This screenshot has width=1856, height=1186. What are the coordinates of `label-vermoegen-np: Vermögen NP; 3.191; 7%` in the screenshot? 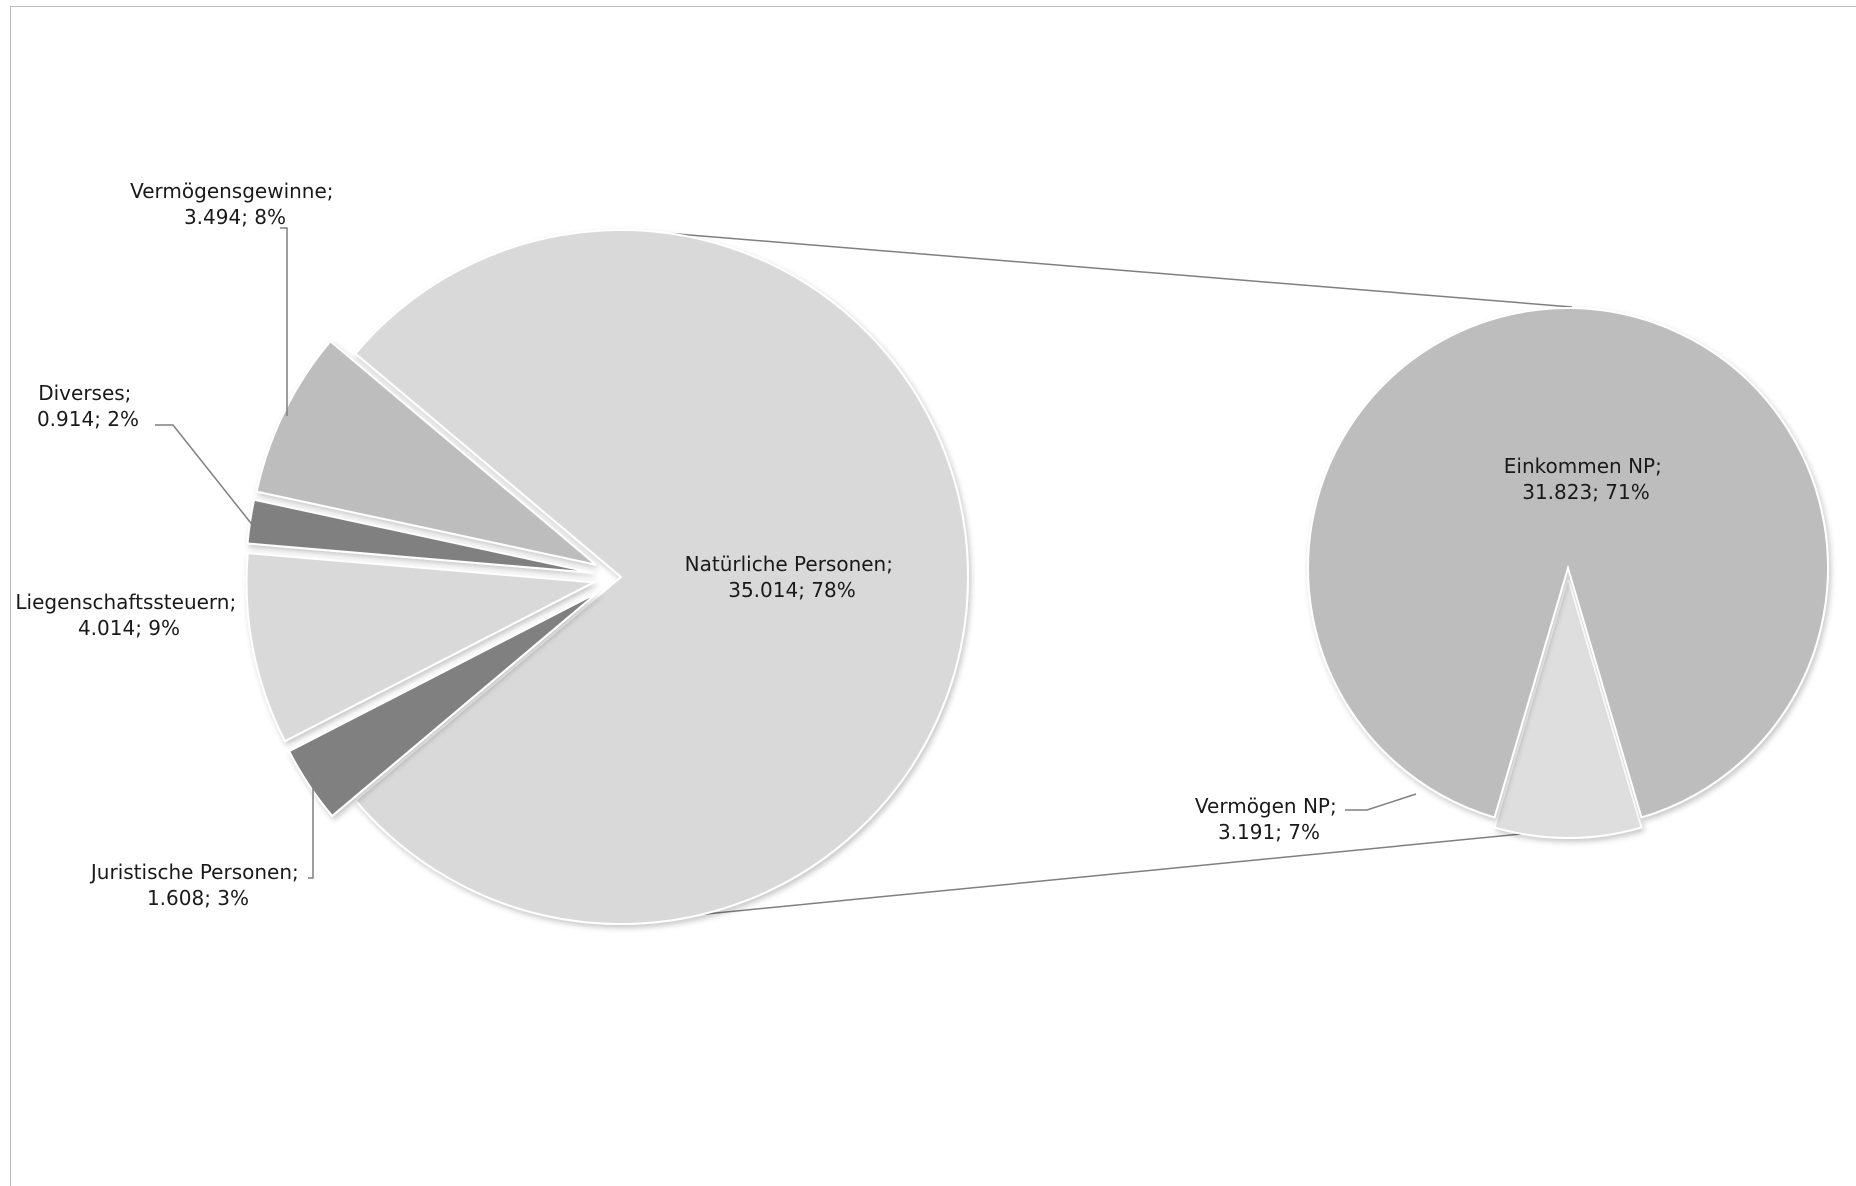 It's located at (1269, 819).